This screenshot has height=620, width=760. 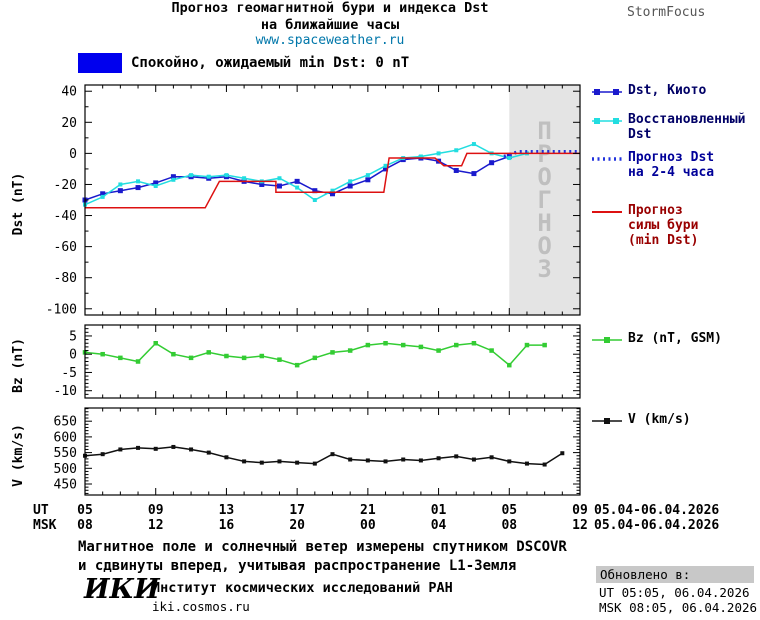 I want to click on ut-date-range: 05.04-06.04.2026, so click(x=656, y=510).